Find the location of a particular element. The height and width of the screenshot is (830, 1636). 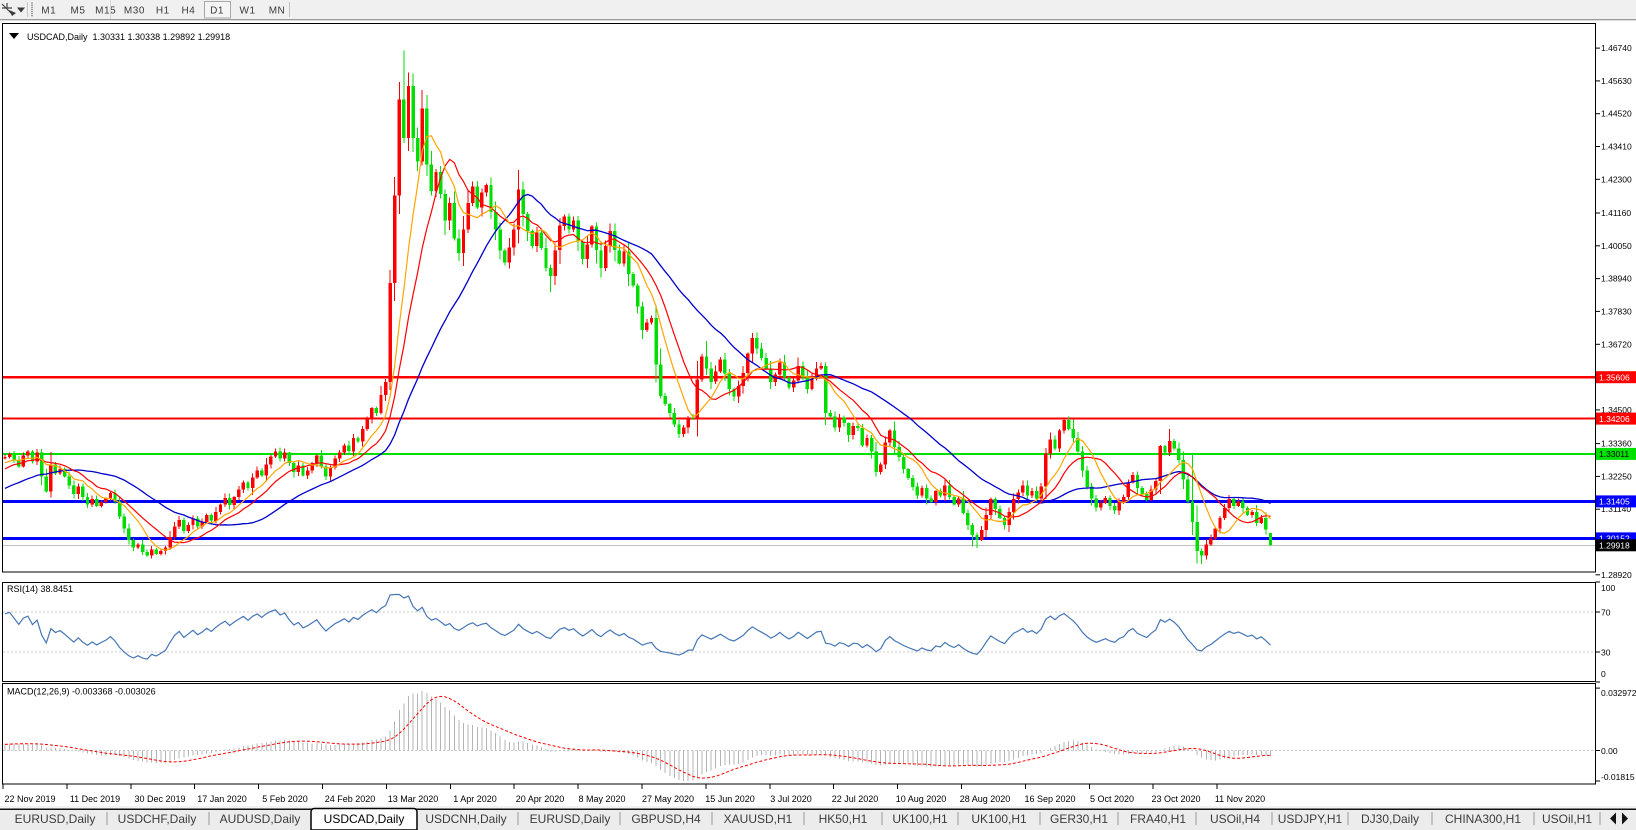

svg-text: M15 is located at coordinates (105, 11).